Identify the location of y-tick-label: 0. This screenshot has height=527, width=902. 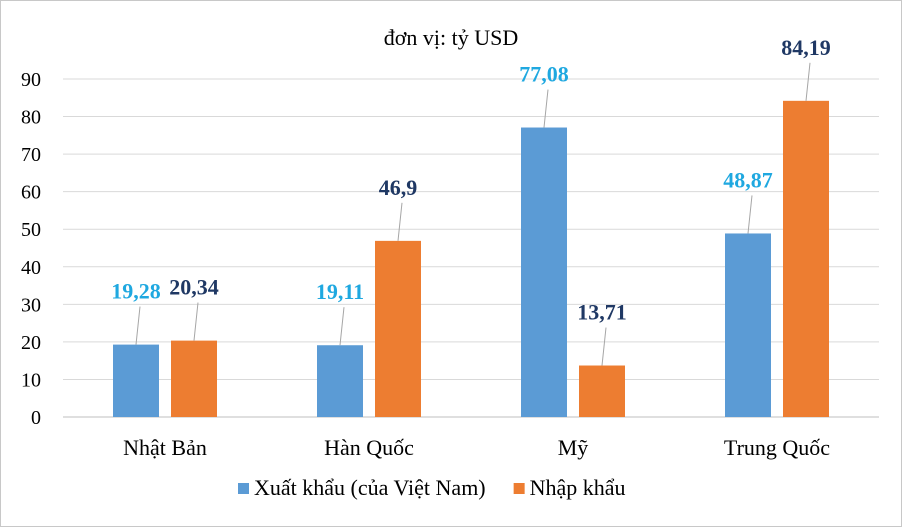
(36, 418).